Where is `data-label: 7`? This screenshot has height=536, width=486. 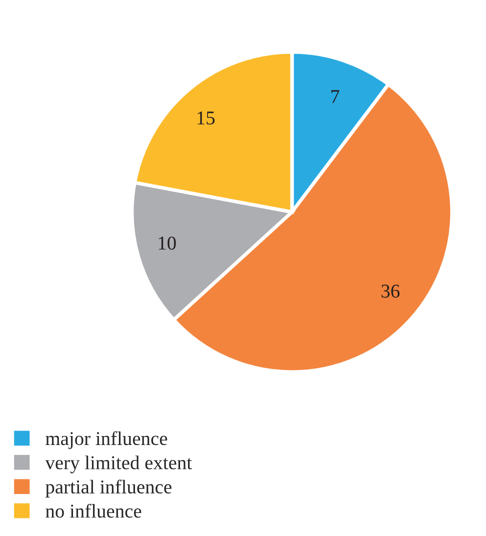 data-label: 7 is located at coordinates (335, 96).